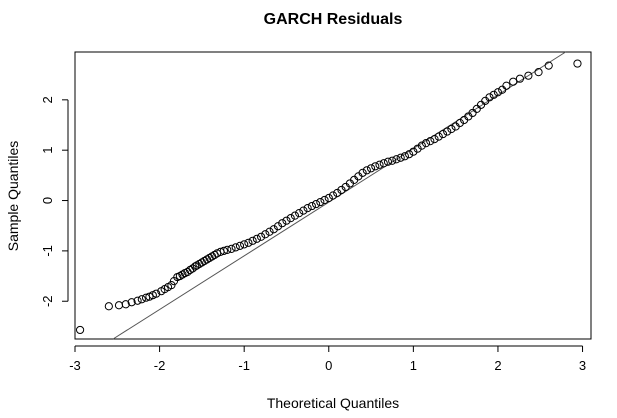 The image size is (617, 418). Describe the element at coordinates (328, 365) in the screenshot. I see `x-tick-label: 0` at that location.